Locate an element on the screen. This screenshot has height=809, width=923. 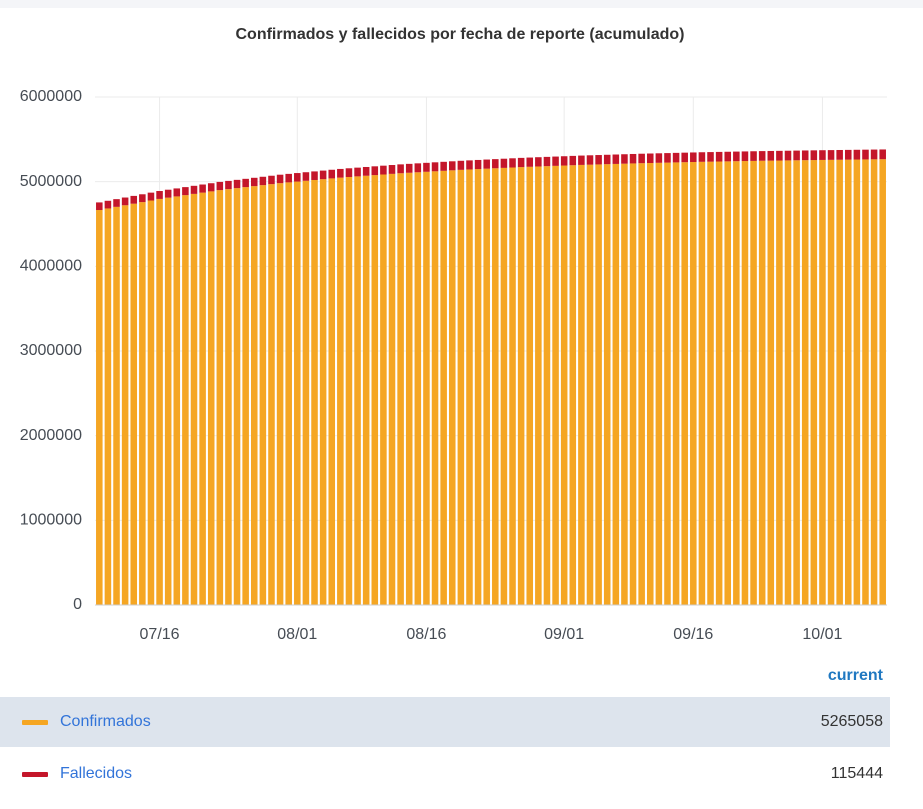
x-tick-label: 09/01 is located at coordinates (564, 634).